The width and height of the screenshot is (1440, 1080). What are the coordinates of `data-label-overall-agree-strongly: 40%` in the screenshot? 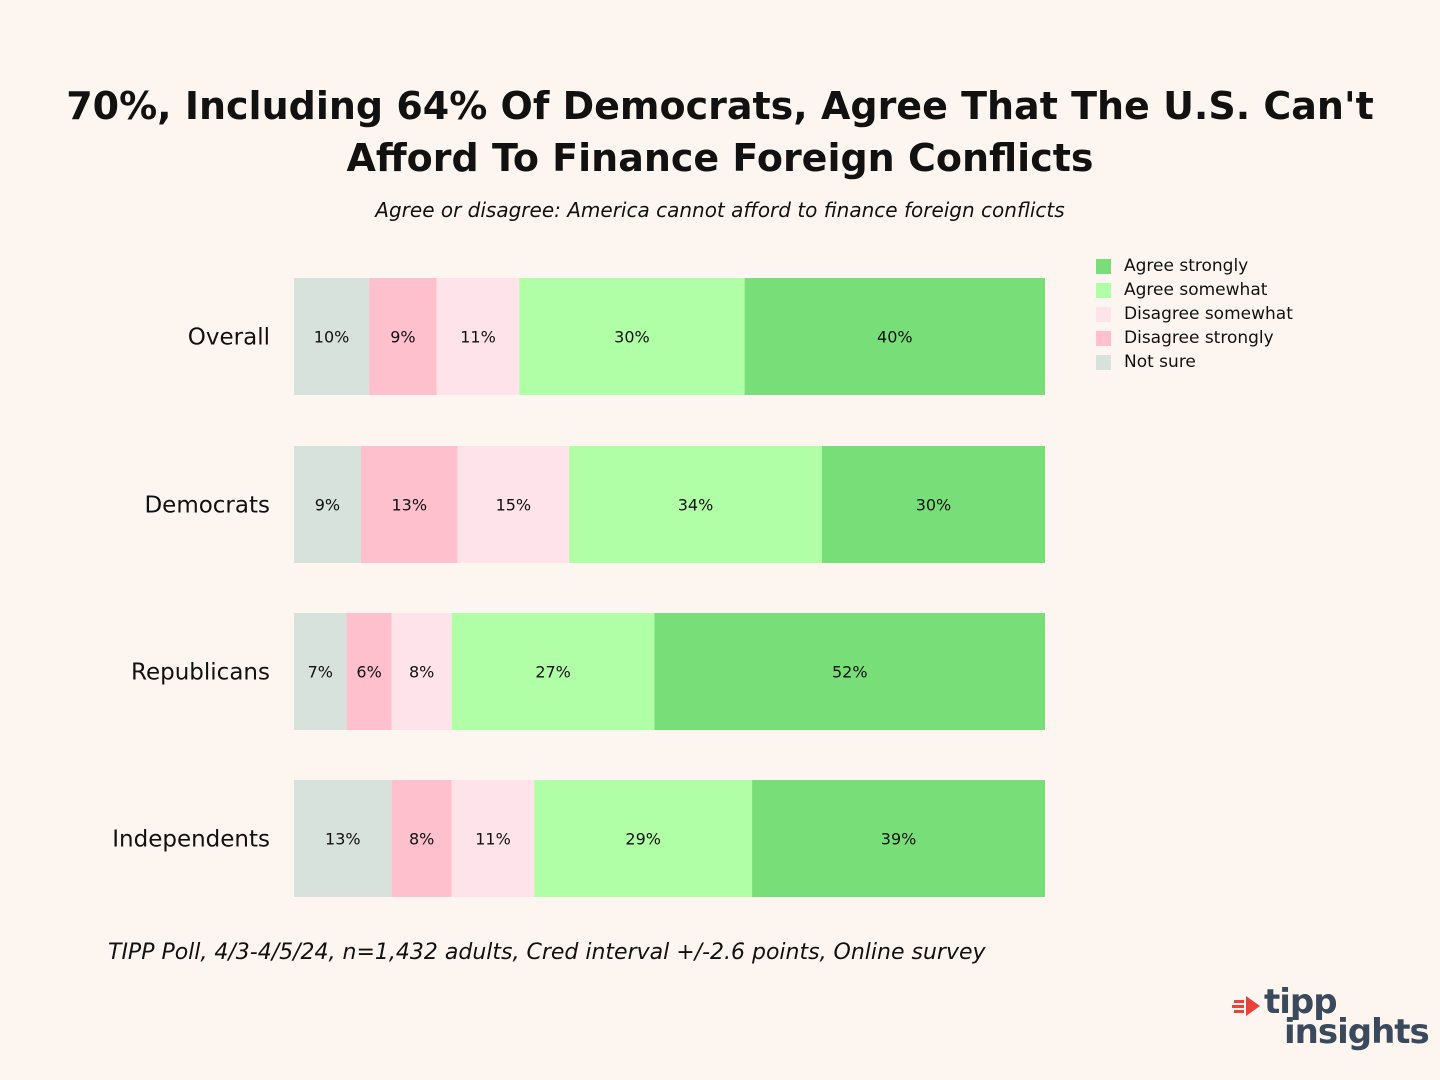 It's located at (895, 337).